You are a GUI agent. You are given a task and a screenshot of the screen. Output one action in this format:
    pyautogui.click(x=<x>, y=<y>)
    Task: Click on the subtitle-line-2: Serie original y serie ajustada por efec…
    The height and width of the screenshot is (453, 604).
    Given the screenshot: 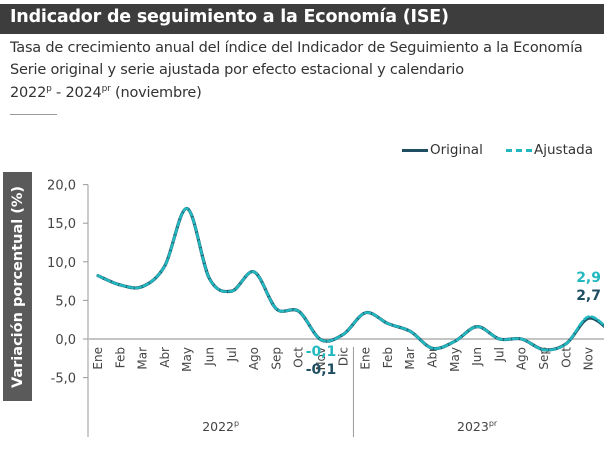 What is the action you would take?
    pyautogui.click(x=237, y=70)
    